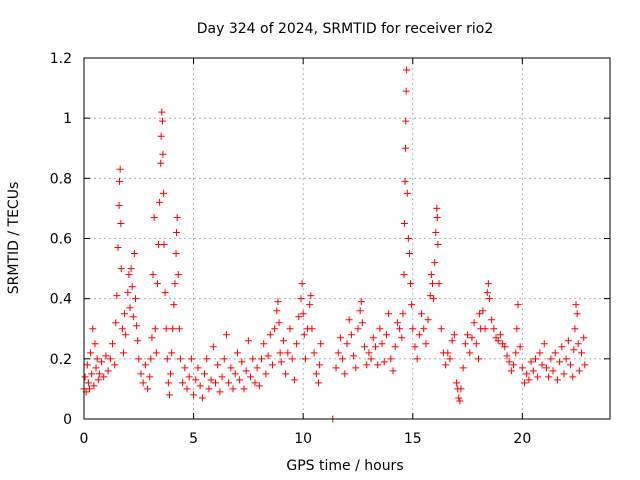 The height and width of the screenshot is (480, 640). I want to click on x-tick-label: 15, so click(413, 439).